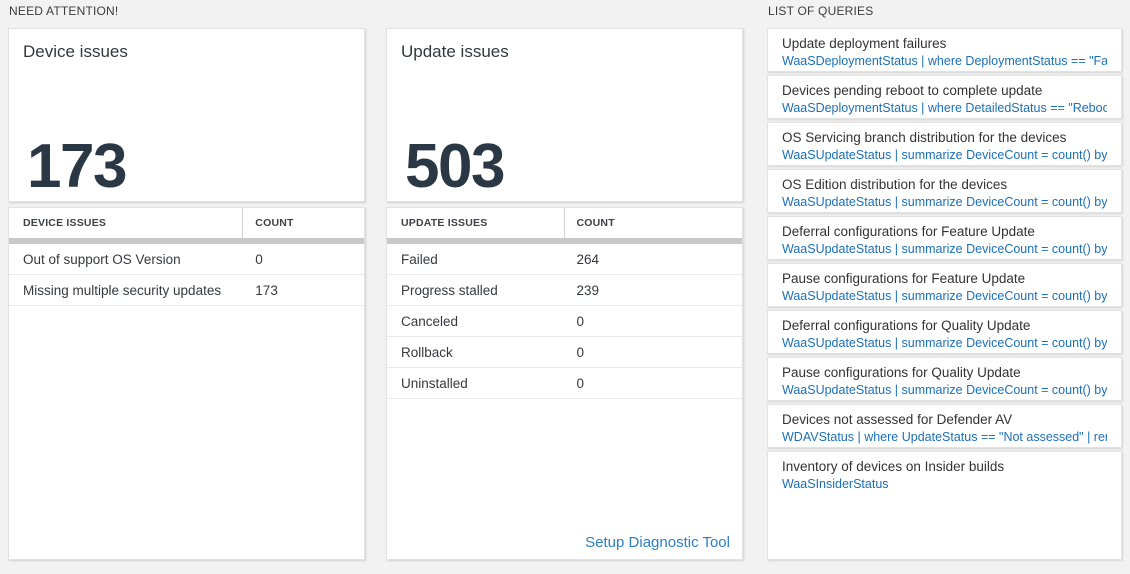  Describe the element at coordinates (434, 383) in the screenshot. I see `issue-cell: Uninstalled` at that location.